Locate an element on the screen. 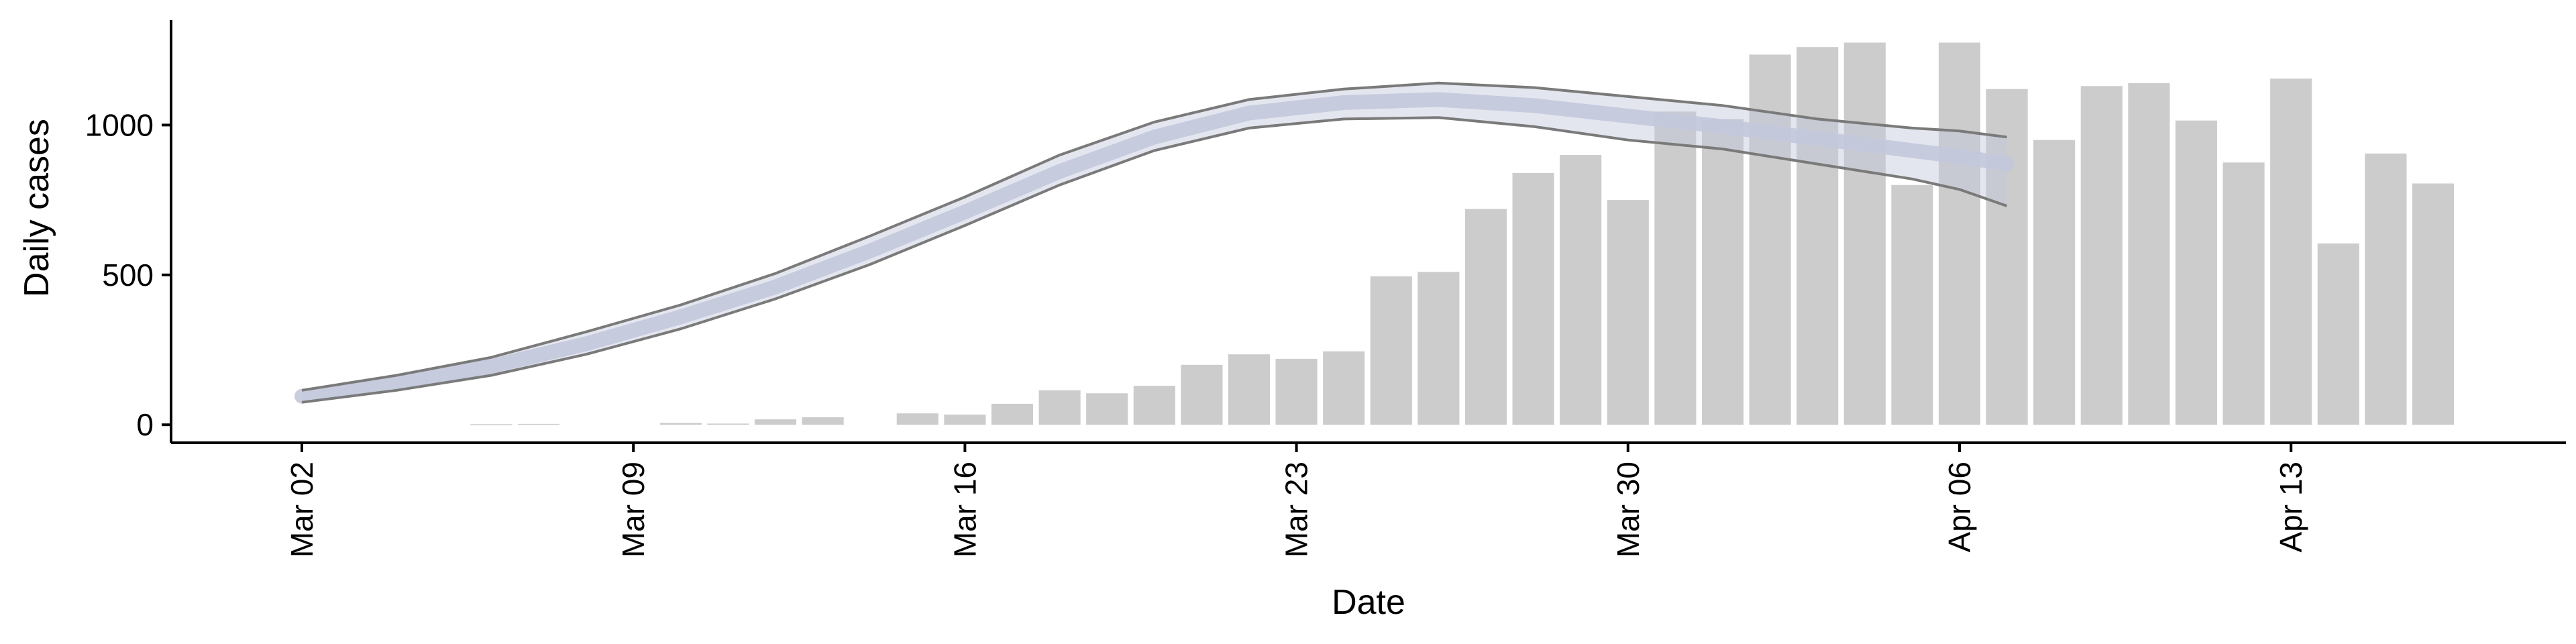 The image size is (2576, 644). x-axis-title: Date is located at coordinates (1368, 602).